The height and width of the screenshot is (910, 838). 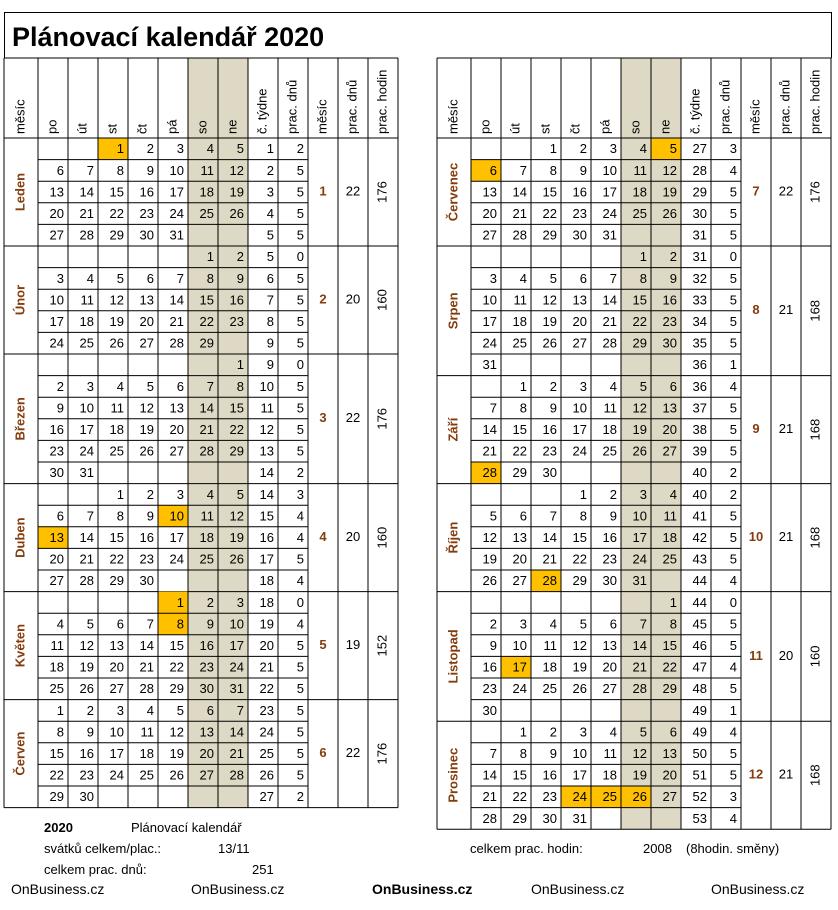 I want to click on week-number: 3, so click(x=270, y=191).